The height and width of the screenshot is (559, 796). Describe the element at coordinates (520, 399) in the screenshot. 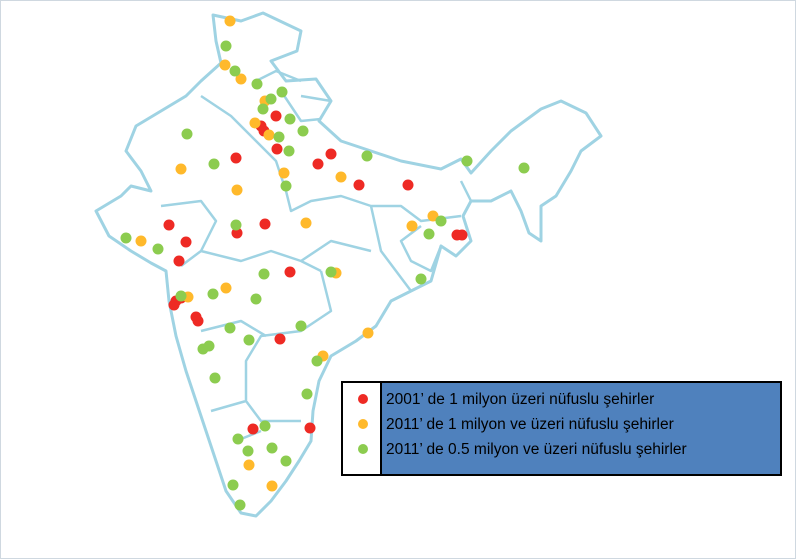

I see `legend-label: 2001’ de 1 milyon üzeri nüfuslu şehirler` at that location.